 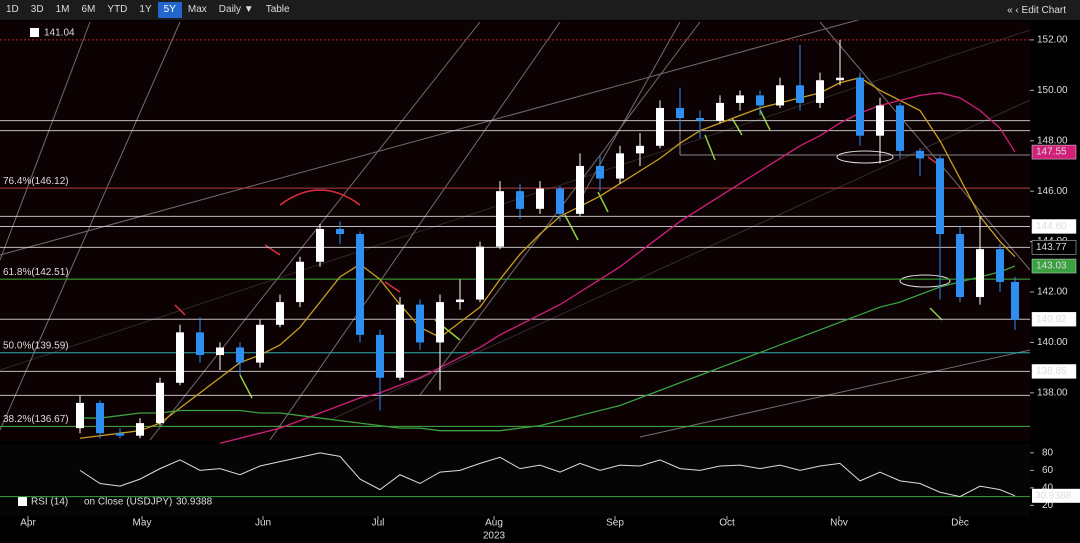 What do you see at coordinates (12, 9) in the screenshot?
I see `toolbar-button: 1D` at bounding box center [12, 9].